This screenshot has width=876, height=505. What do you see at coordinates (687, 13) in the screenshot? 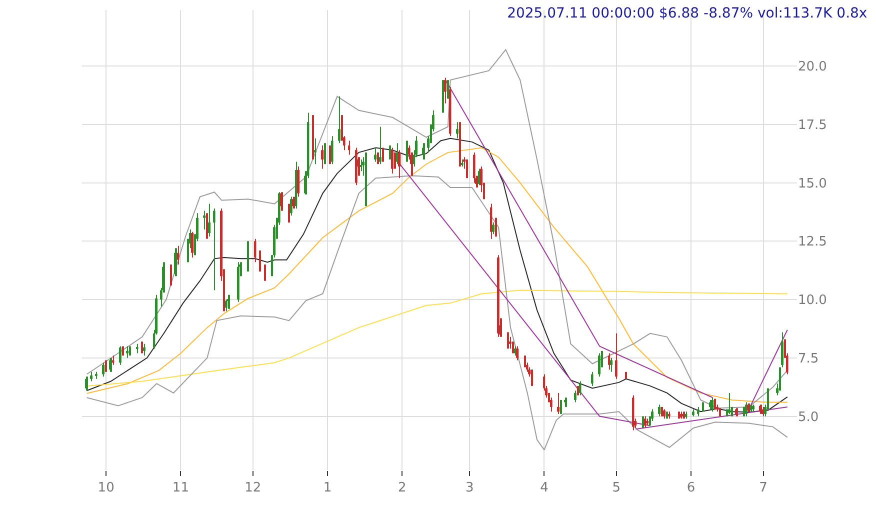
I see `chart-title: 2025.07.11 00:00:00 $6.88 -8.87% vol:113.7K 0.8x` at bounding box center [687, 13].